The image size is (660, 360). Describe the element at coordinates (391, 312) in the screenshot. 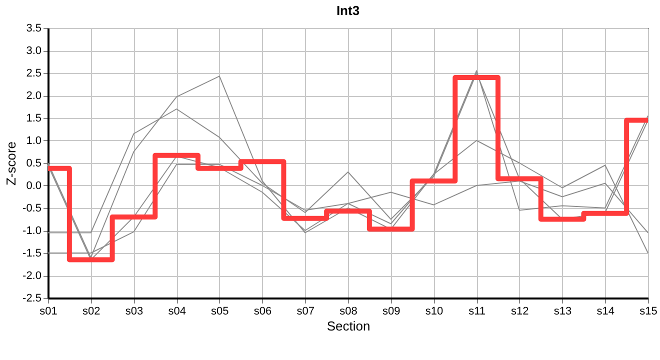

I see `x-tick-label: s09` at that location.